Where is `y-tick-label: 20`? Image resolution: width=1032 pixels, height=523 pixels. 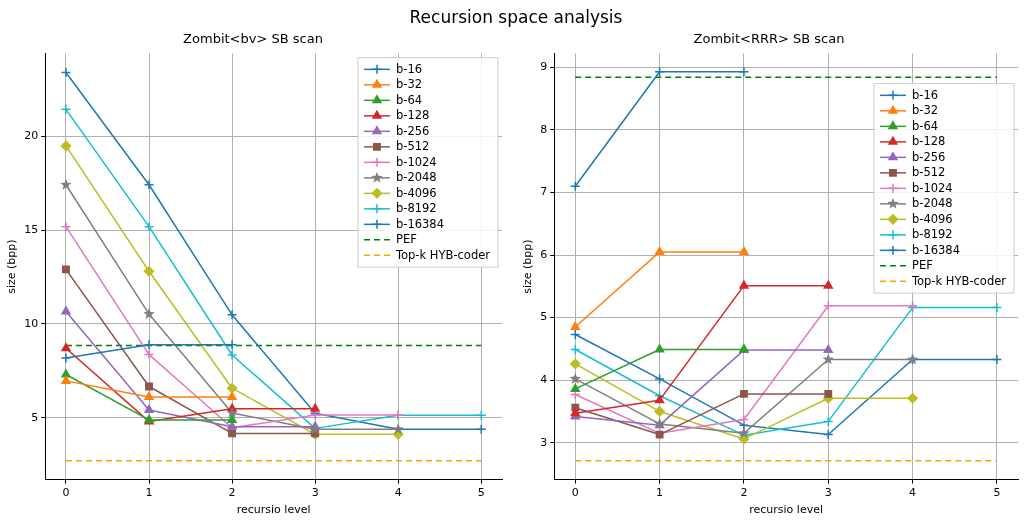 y-tick-label: 20 is located at coordinates (31, 136).